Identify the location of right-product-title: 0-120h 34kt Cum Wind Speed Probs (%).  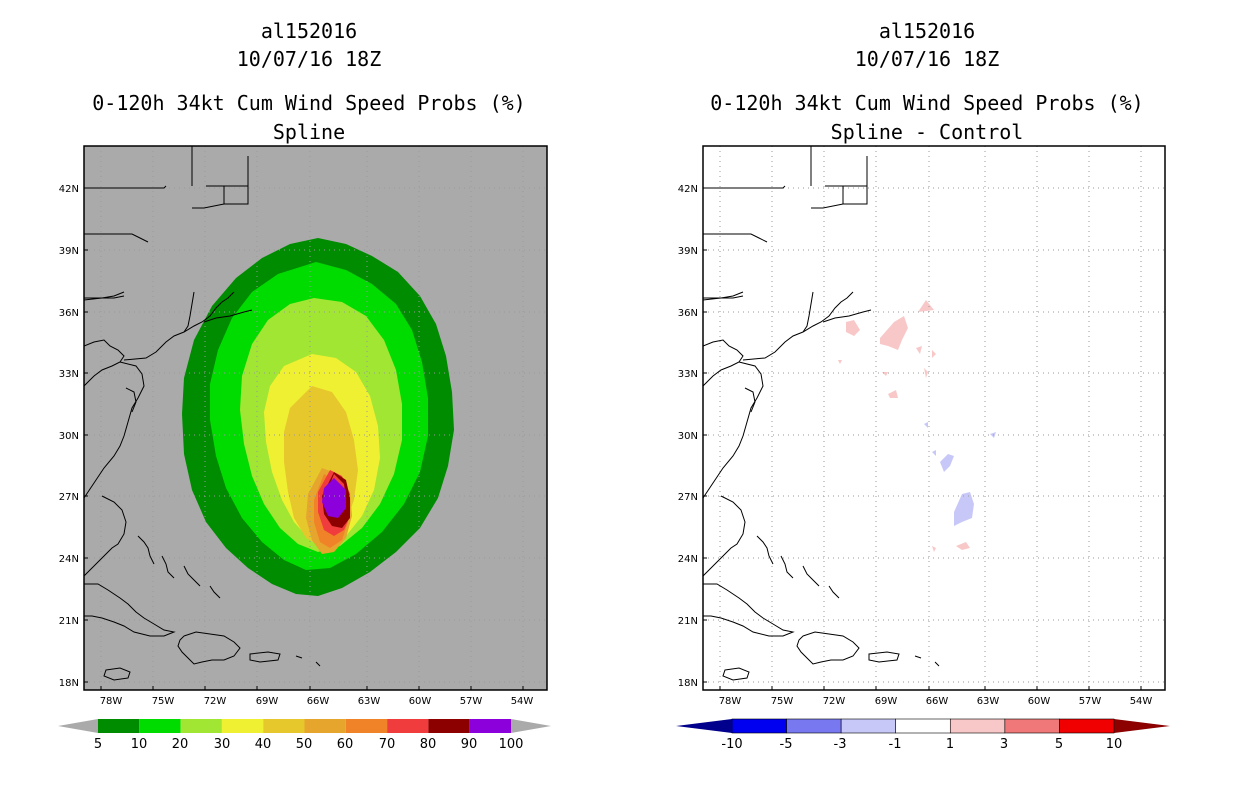
(926, 103).